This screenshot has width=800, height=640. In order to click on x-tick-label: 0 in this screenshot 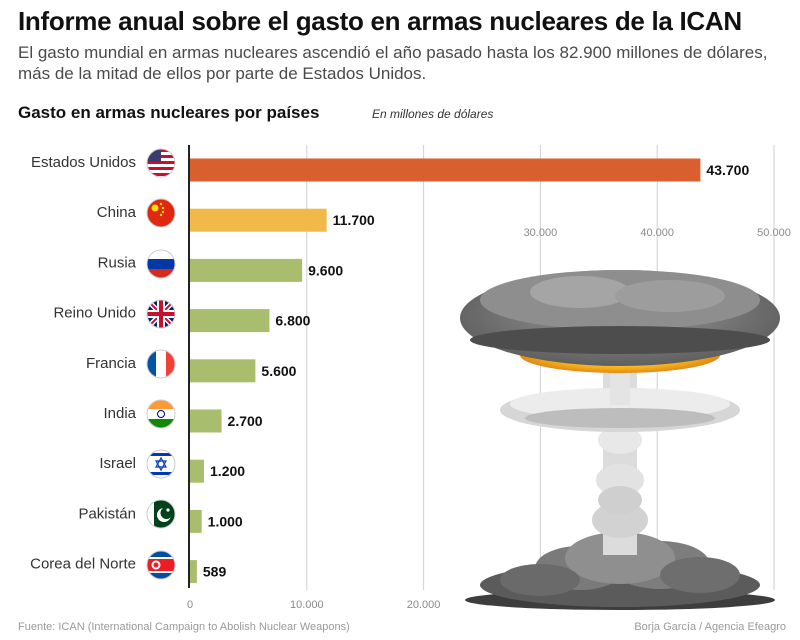, I will do `click(190, 605)`.